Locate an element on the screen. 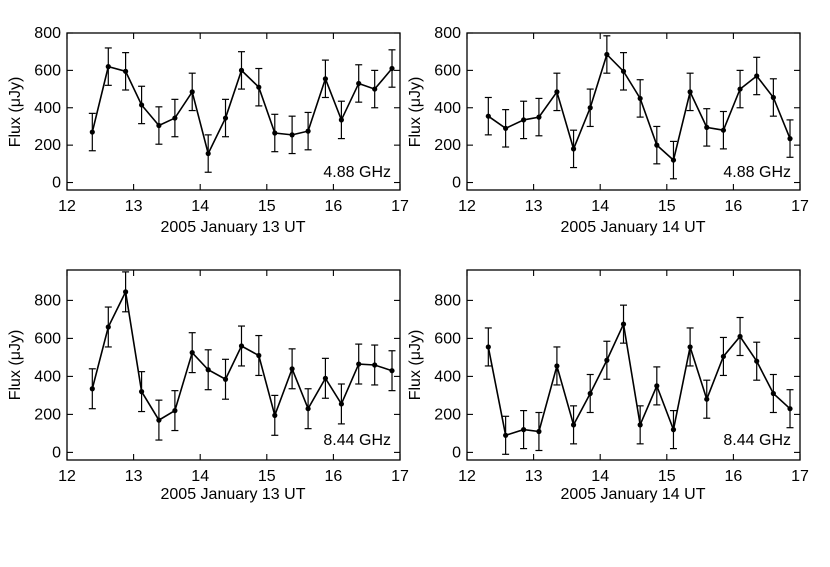 Image resolution: width=830 pixels, height=567 pixels. frequency-label: 4.88 GHz is located at coordinates (757, 172).